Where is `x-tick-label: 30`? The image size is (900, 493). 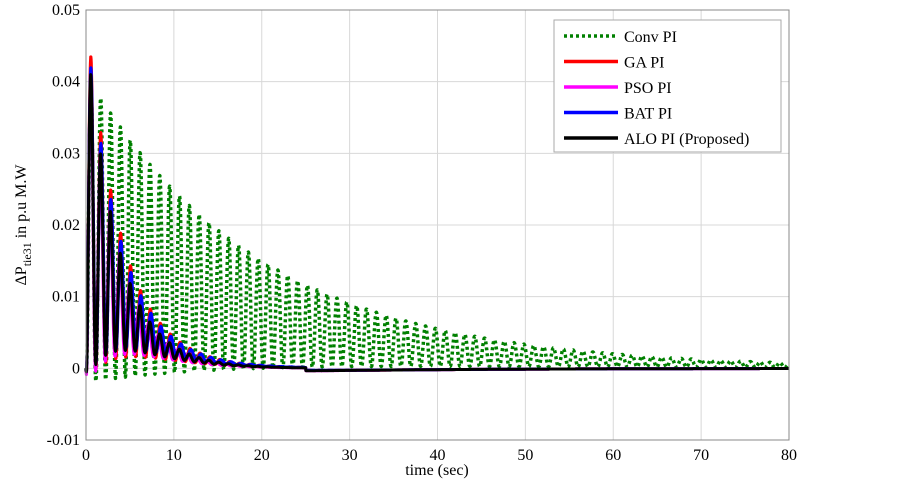
x-tick-label: 30 is located at coordinates (350, 455).